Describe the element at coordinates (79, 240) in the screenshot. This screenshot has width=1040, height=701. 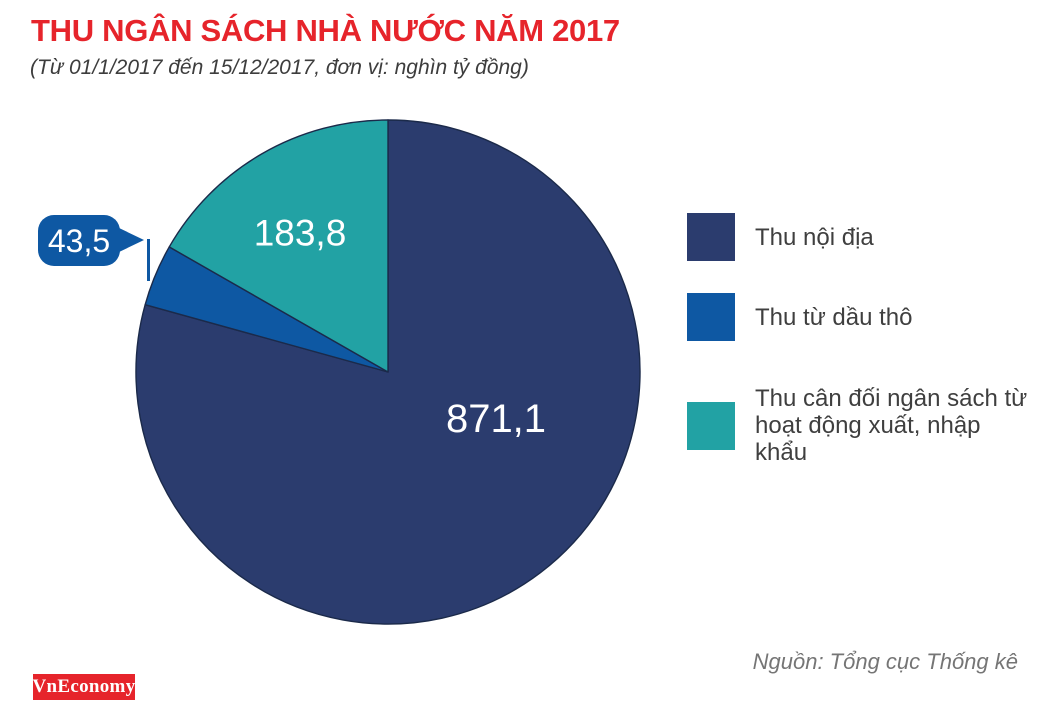
I see `callout-dau-tho-value: 43,5` at that location.